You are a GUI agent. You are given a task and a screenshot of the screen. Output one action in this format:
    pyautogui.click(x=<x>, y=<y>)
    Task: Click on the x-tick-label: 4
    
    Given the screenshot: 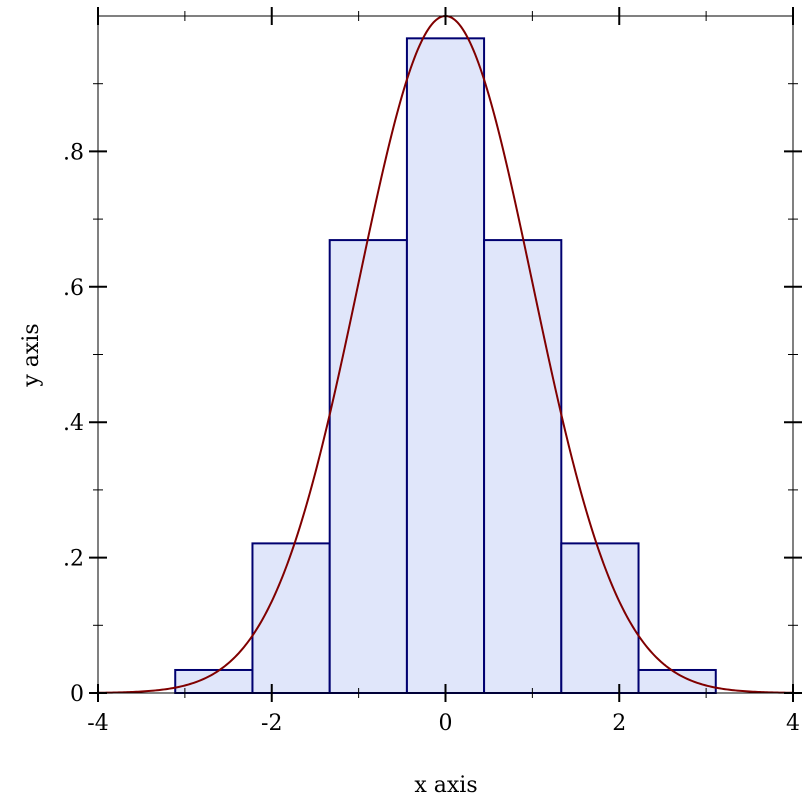 What is the action you would take?
    pyautogui.click(x=793, y=723)
    